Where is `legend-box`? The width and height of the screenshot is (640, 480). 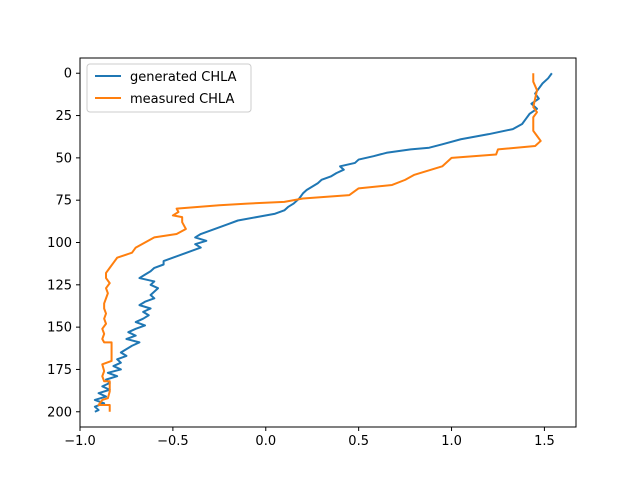 legend-box is located at coordinates (169, 88).